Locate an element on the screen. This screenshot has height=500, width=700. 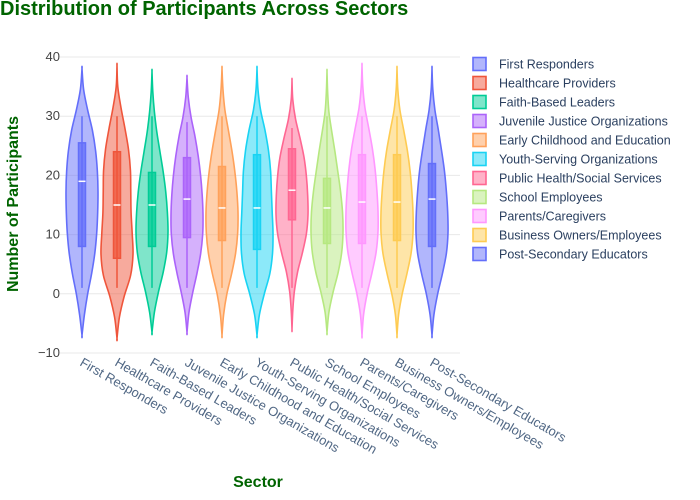
legend-label: Public Health/Social Services is located at coordinates (580, 179).